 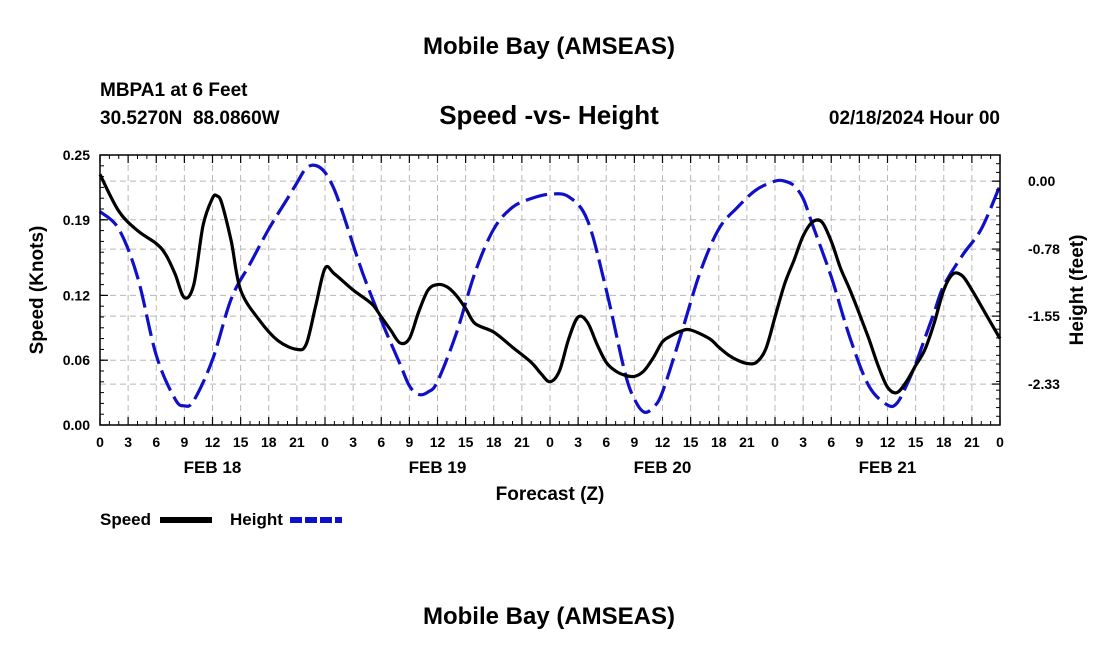 What do you see at coordinates (550, 494) in the screenshot?
I see `x-axis-label: Forecast (Z)` at bounding box center [550, 494].